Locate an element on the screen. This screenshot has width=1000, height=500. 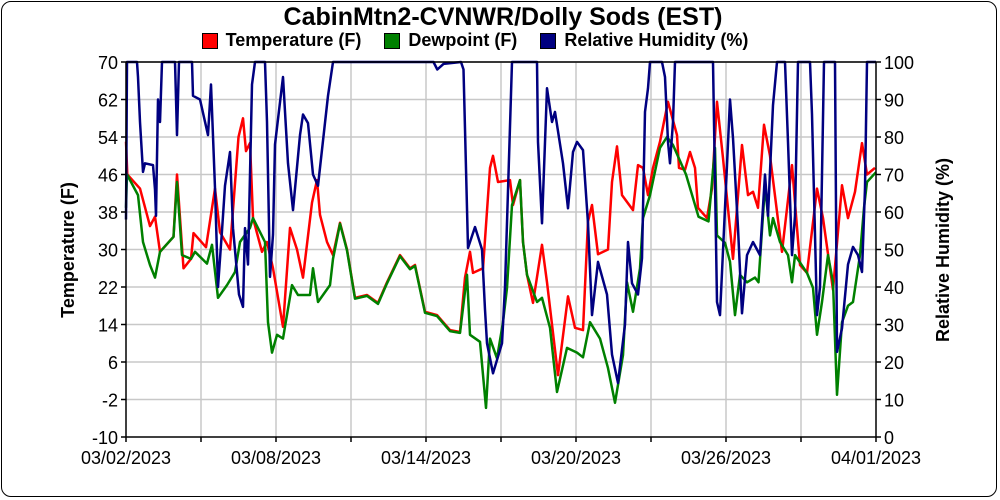
x-tick-label: 03/14/2023 is located at coordinates (426, 458).